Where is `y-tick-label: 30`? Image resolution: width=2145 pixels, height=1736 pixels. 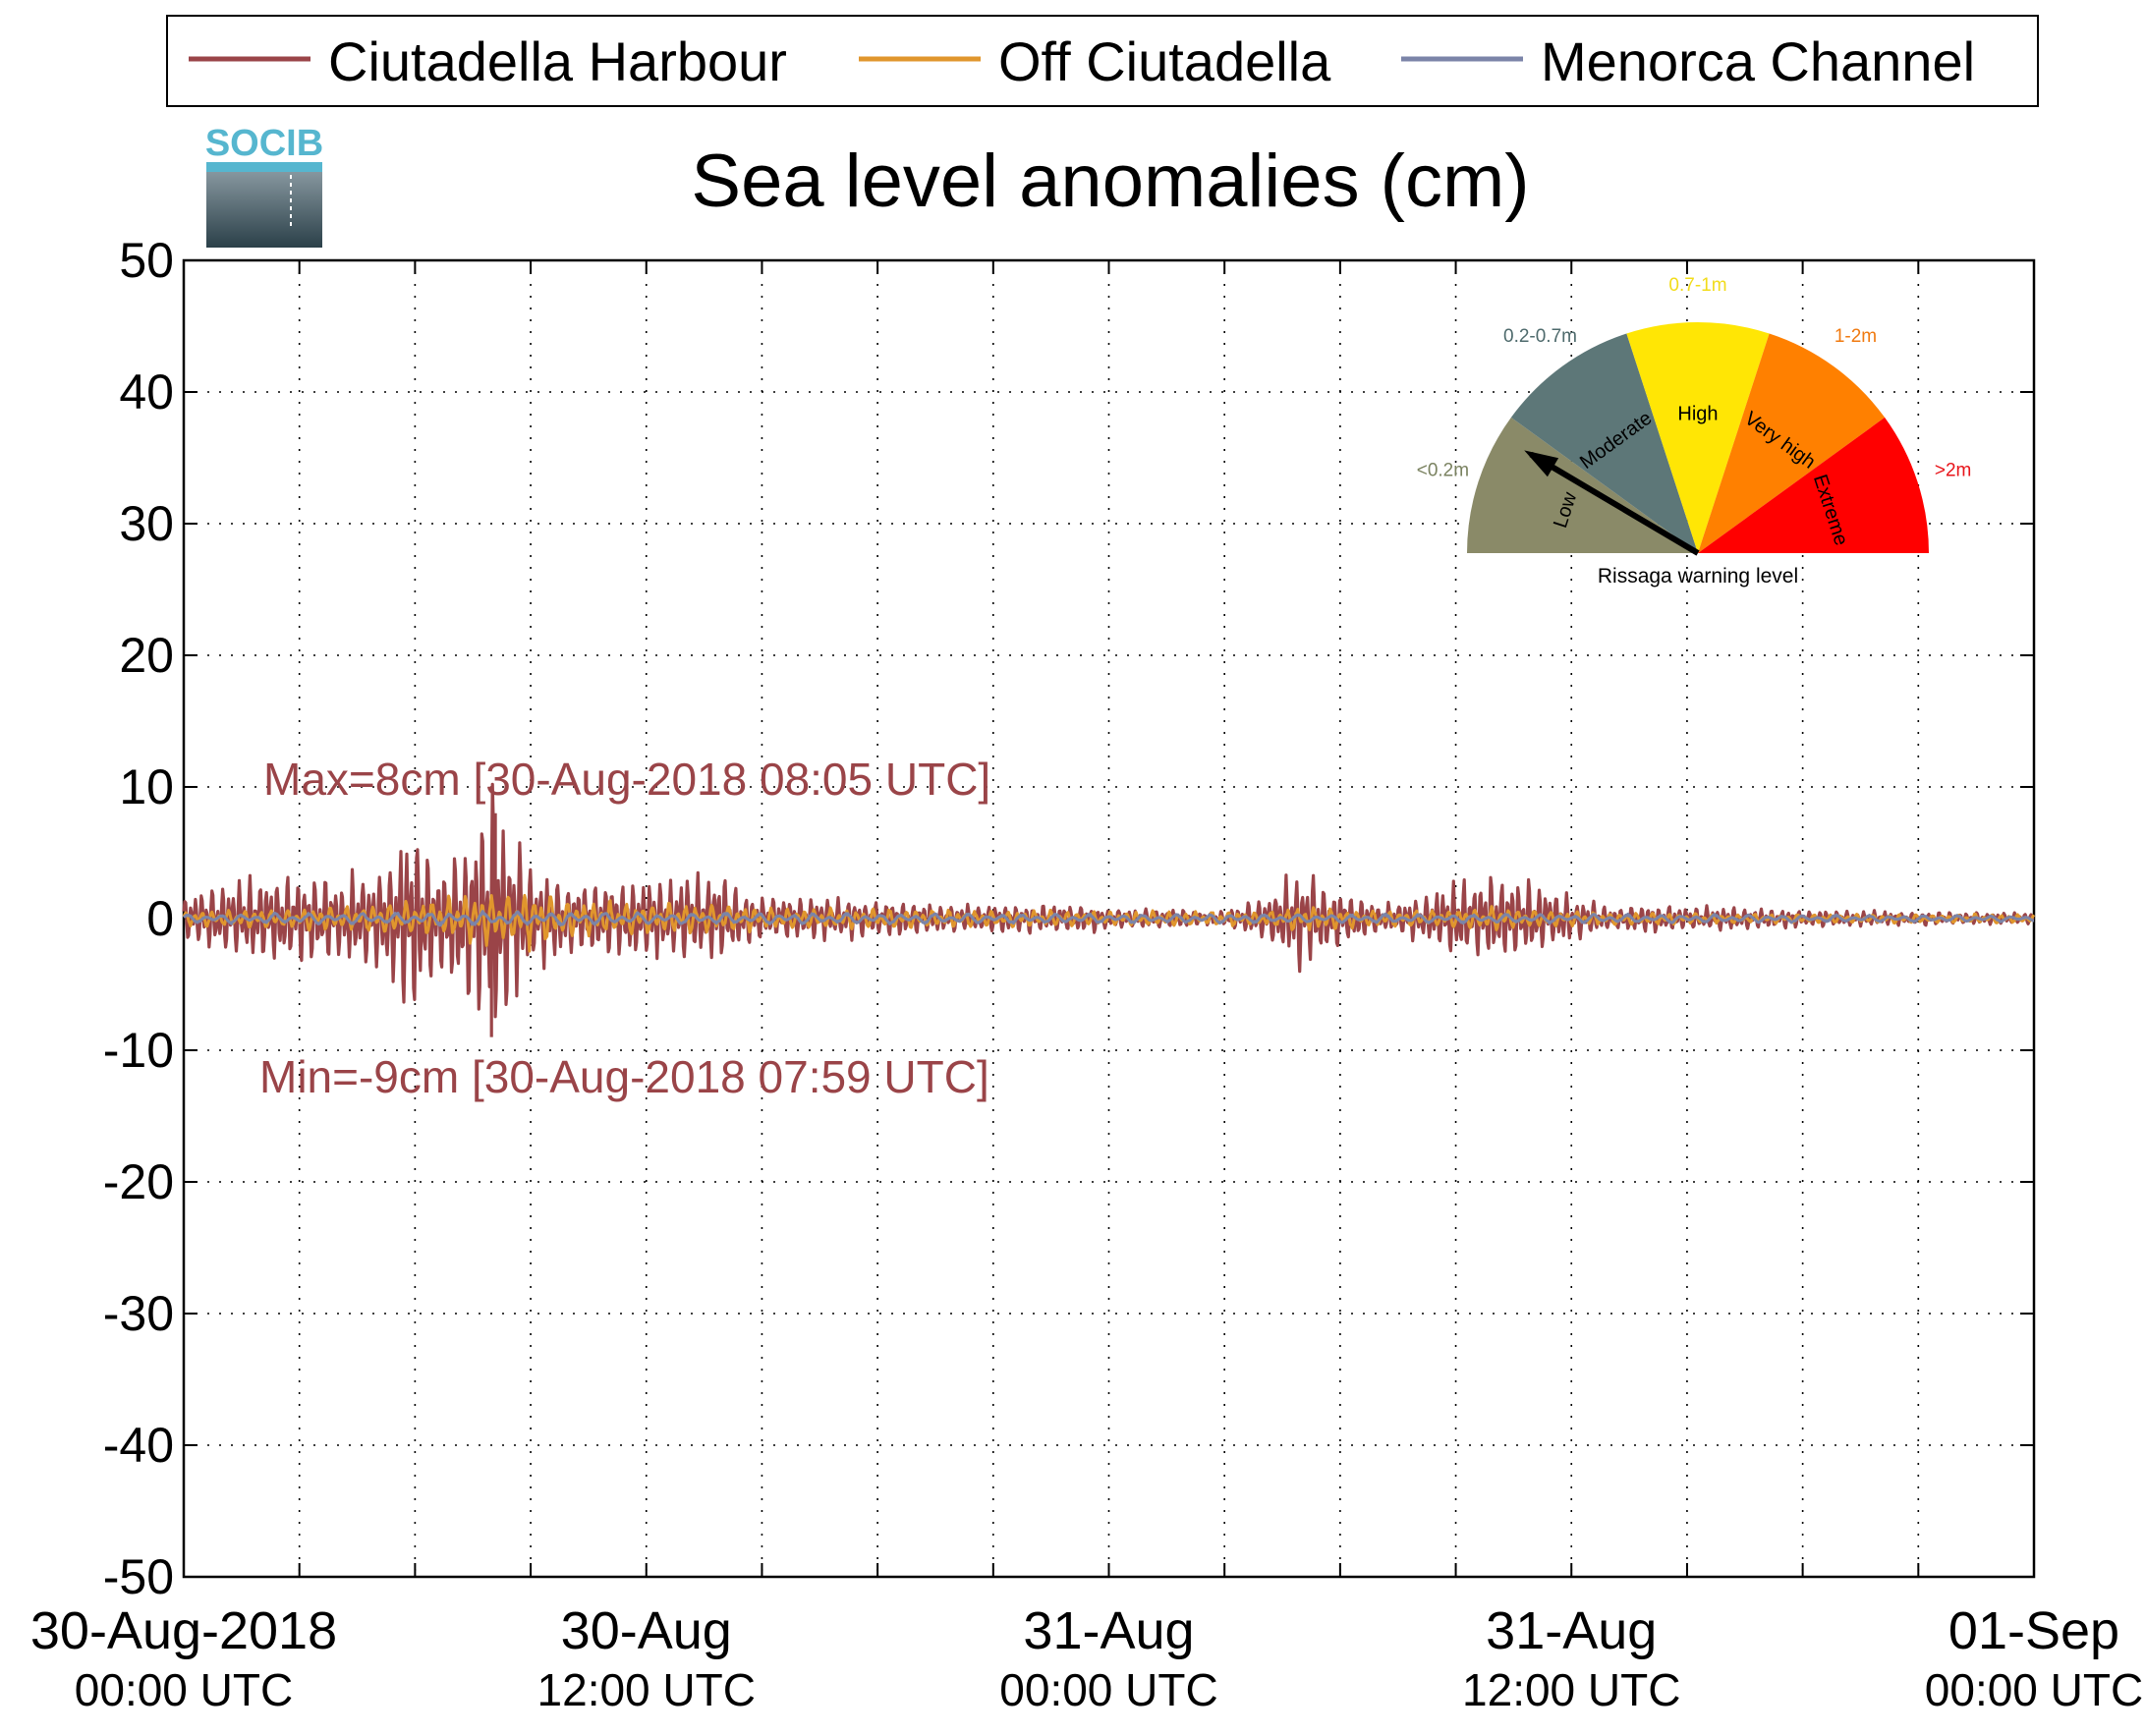
y-tick-label: 30 is located at coordinates (146, 523).